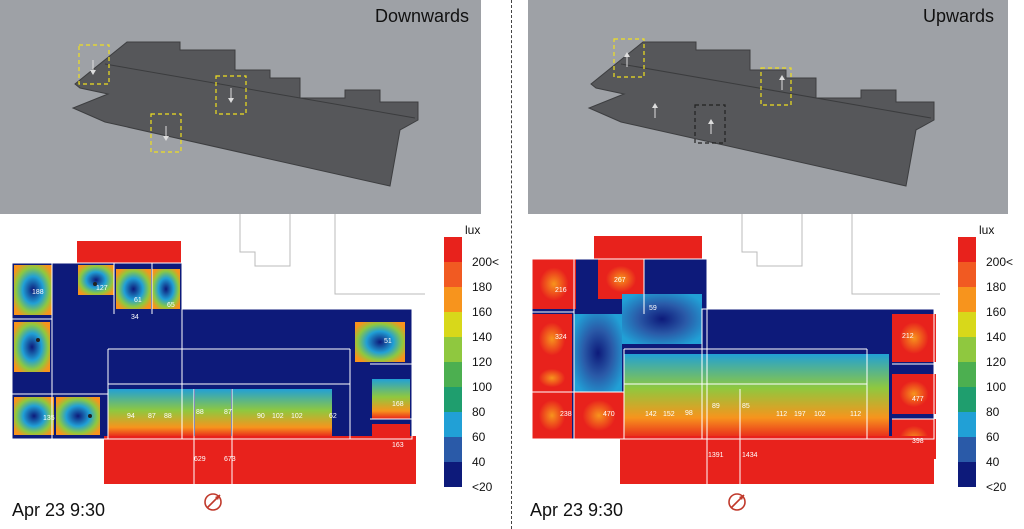  I want to click on room-lux-label: 197, so click(800, 414).